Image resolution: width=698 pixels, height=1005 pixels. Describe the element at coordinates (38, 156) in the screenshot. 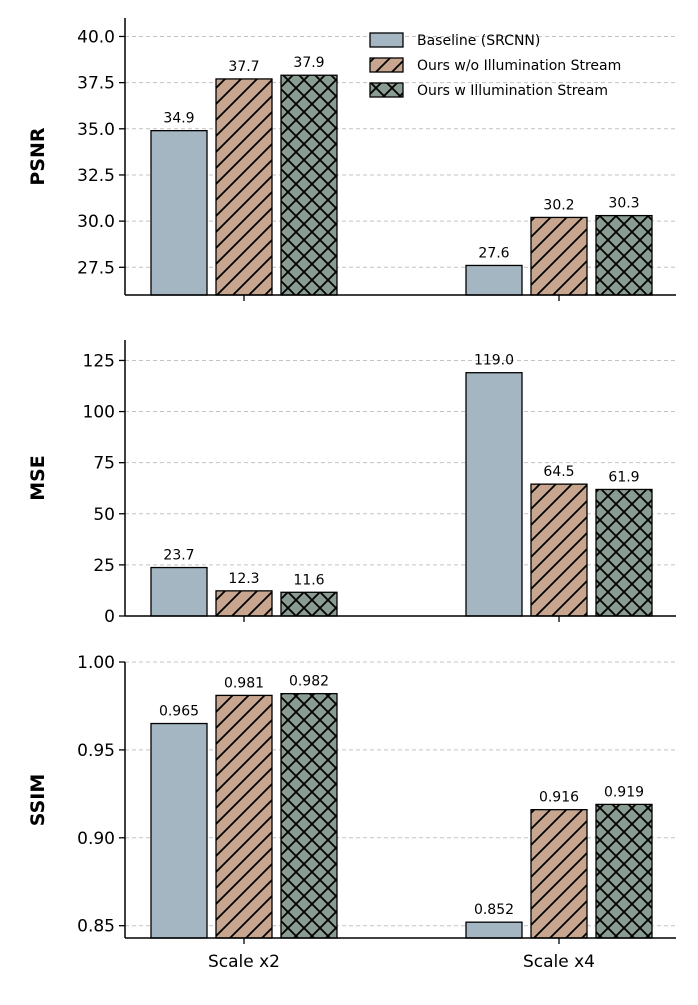

I see `y-axis-label: PSNR` at that location.